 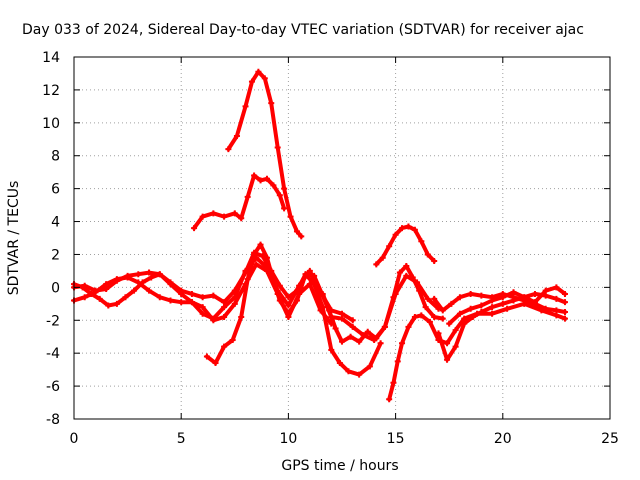 I want to click on y-tick-label: 6, so click(x=55, y=190).